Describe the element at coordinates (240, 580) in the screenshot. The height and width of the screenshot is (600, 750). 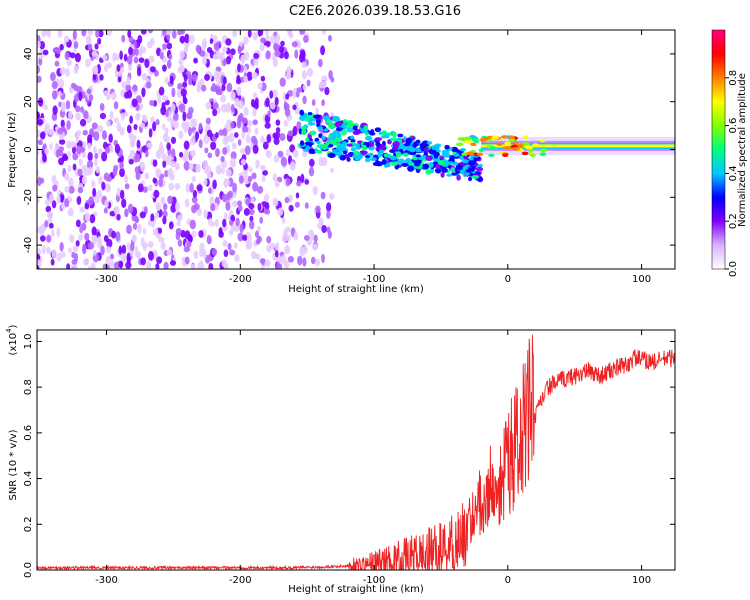
I see `snr-x-tick-label: -200` at that location.